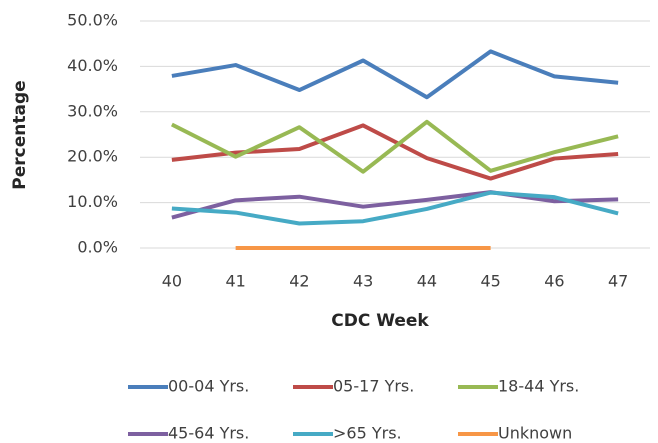 The image size is (658, 443). Describe the element at coordinates (490, 281) in the screenshot. I see `x-tick-label: 45` at that location.